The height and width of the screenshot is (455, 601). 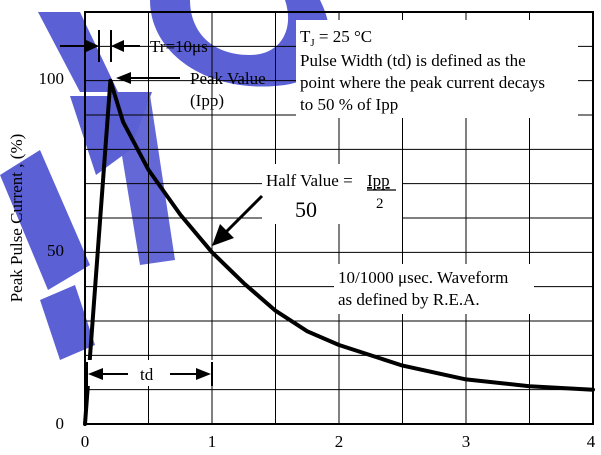 I want to click on watermark-stroke, so click(x=67, y=322).